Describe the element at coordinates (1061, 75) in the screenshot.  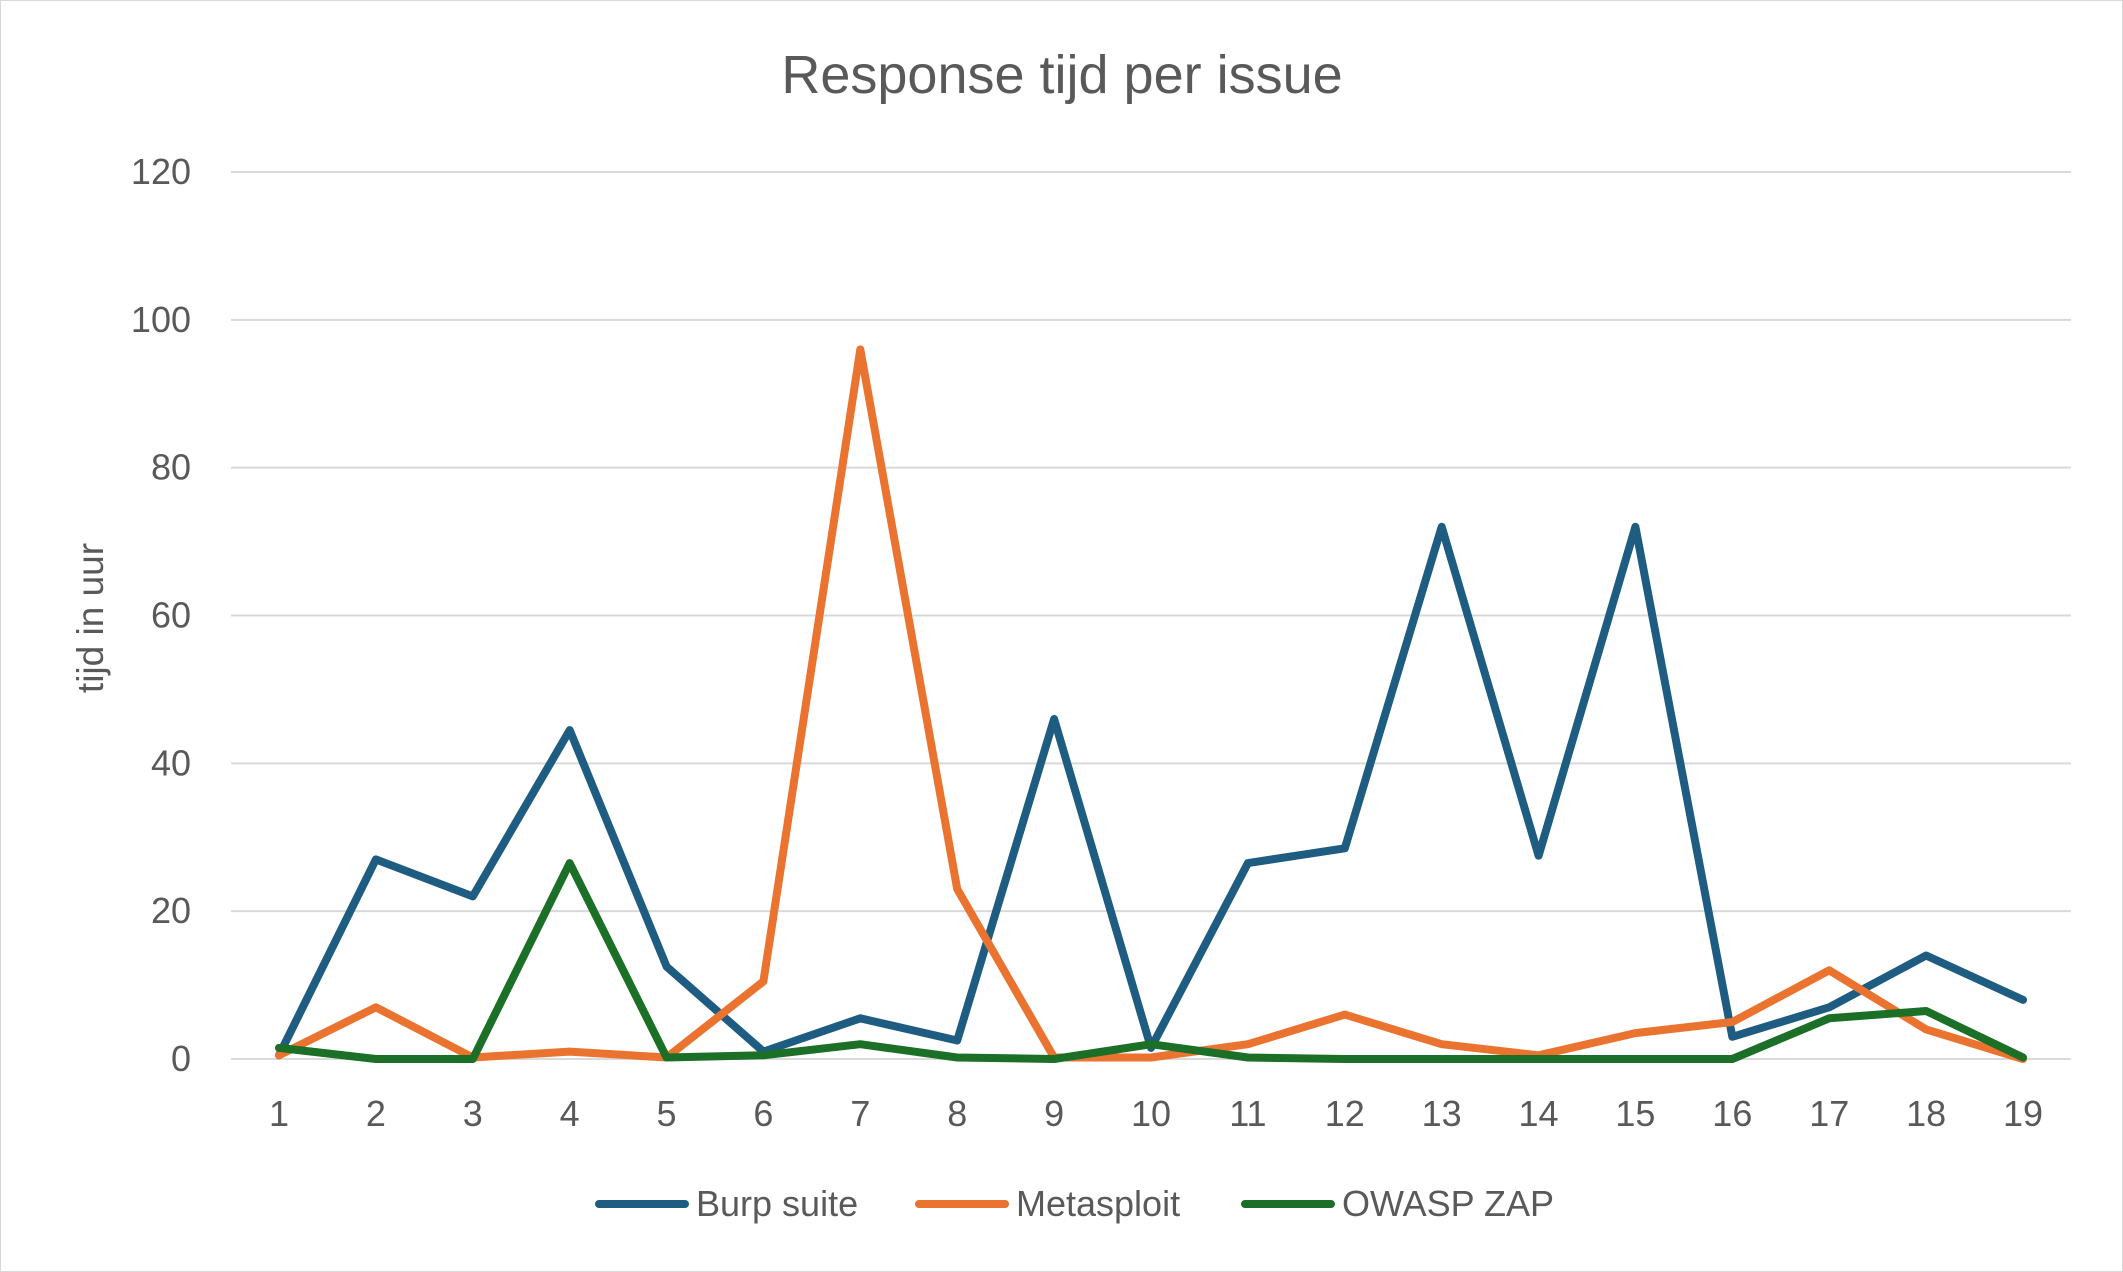
I see `chart-title: Response tijd per issue` at that location.